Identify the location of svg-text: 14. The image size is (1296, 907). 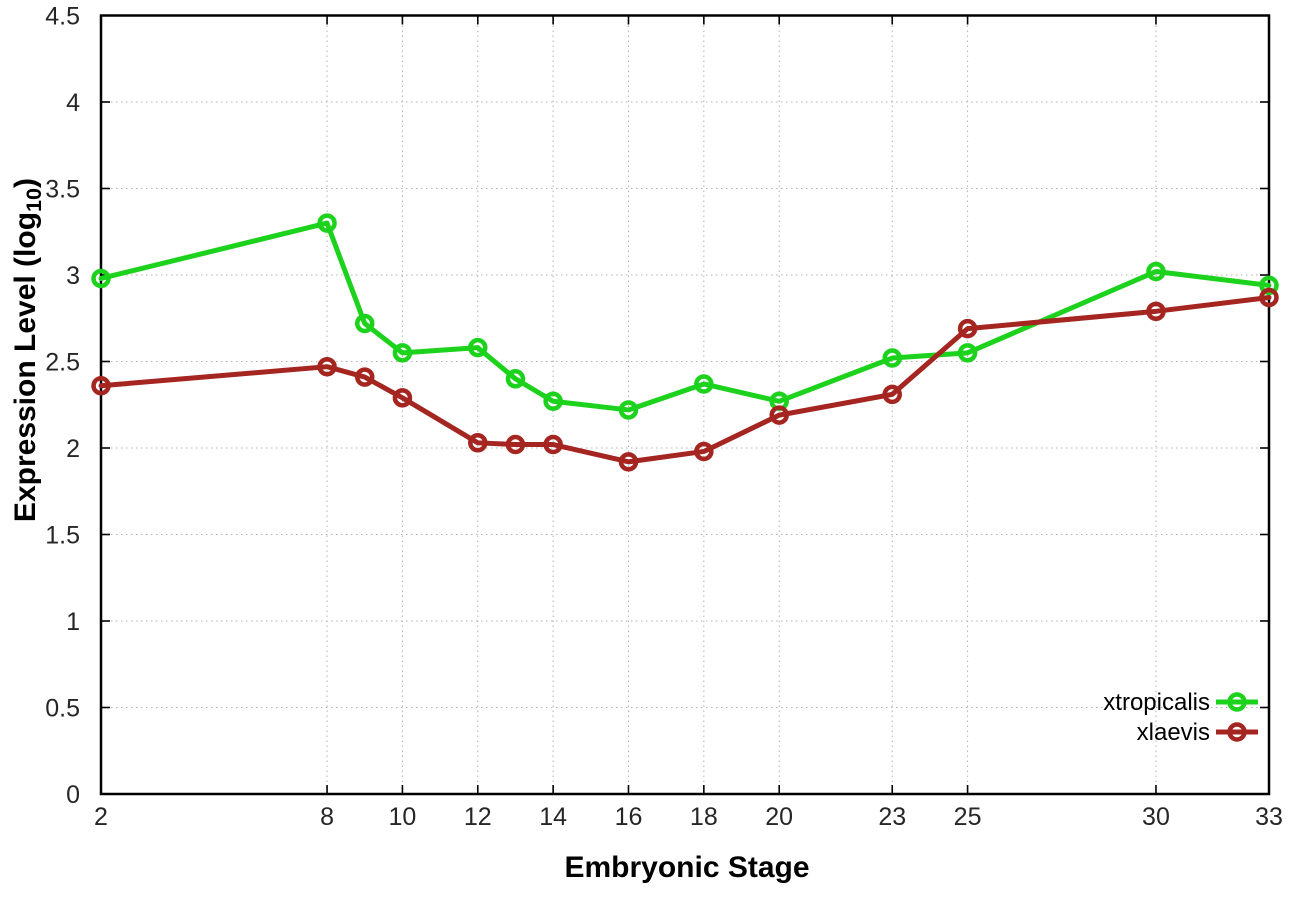
(553, 817).